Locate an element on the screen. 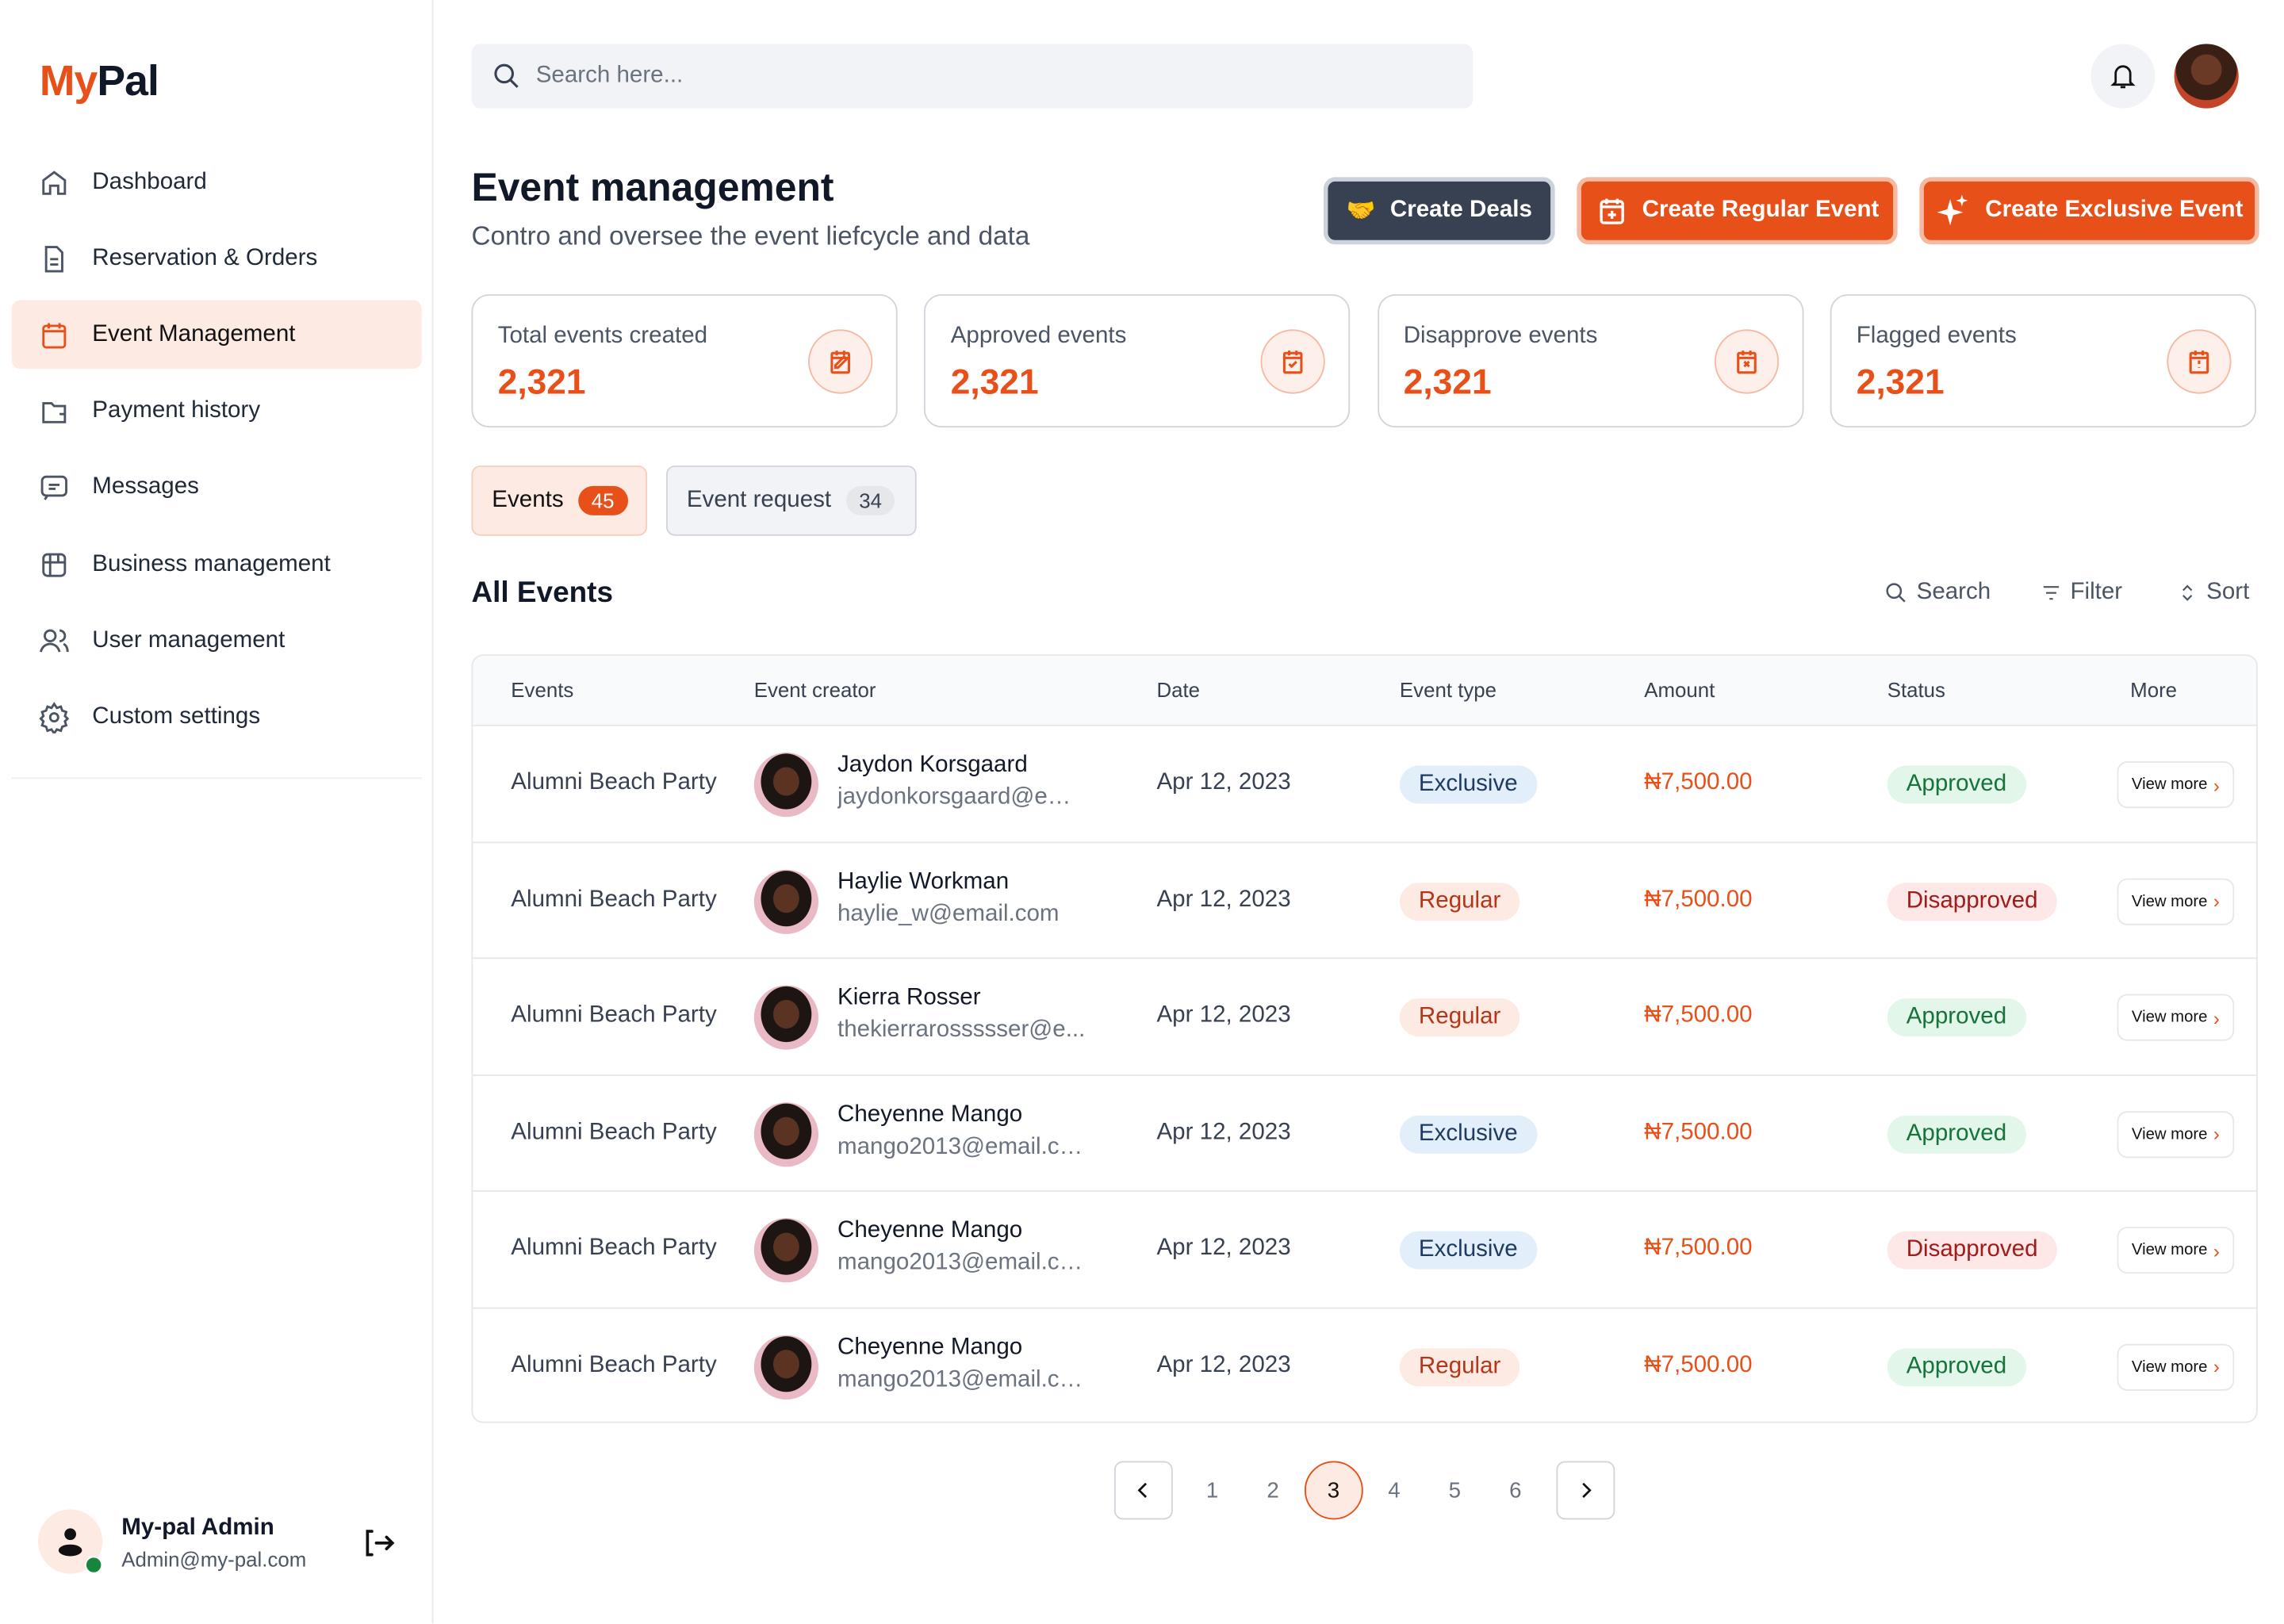 Image resolution: width=2284 pixels, height=1624 pixels. page-number: 2 is located at coordinates (1273, 1490).